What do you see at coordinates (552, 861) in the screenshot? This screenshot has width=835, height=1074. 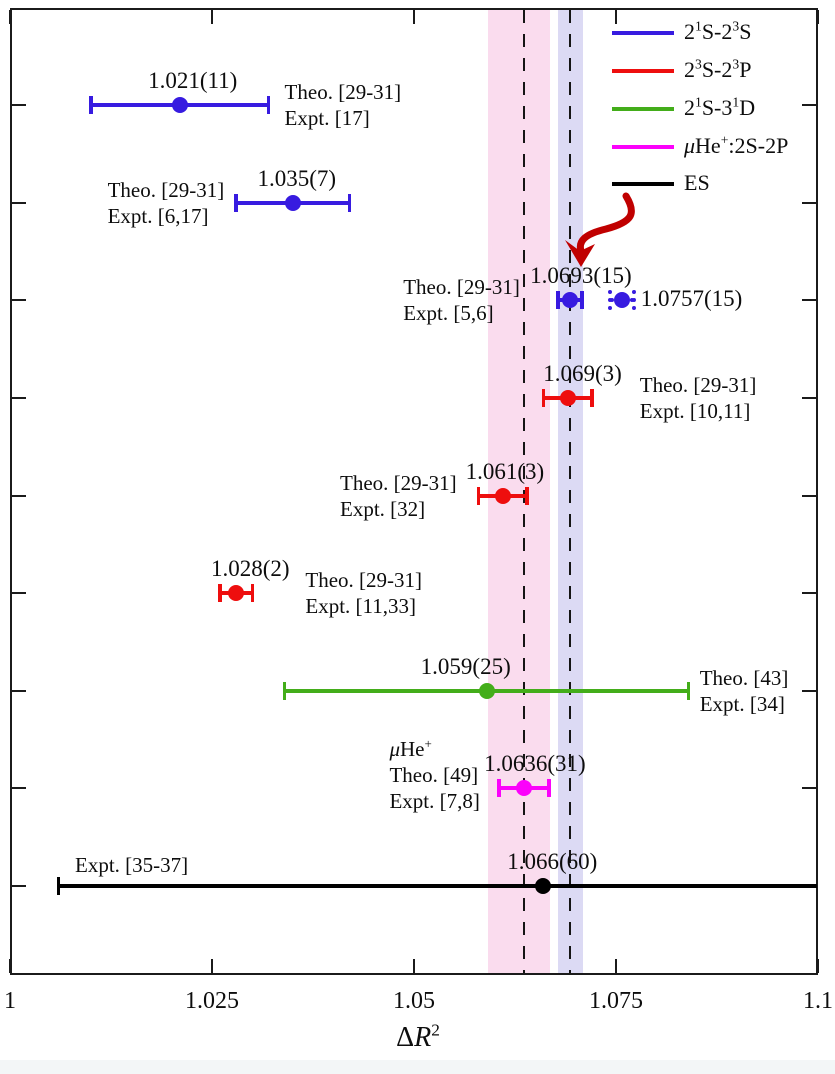 I see `value-label: 1.066(60)` at bounding box center [552, 861].